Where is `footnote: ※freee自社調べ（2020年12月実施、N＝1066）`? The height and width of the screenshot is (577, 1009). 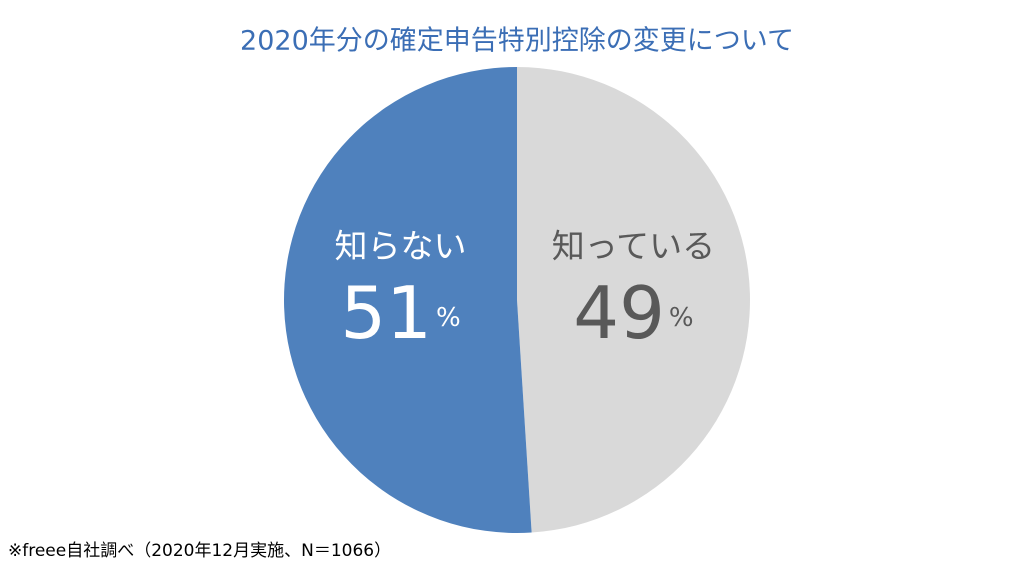 footnote: ※freee自社調べ（2020年12月実施、N＝1066） is located at coordinates (199, 551).